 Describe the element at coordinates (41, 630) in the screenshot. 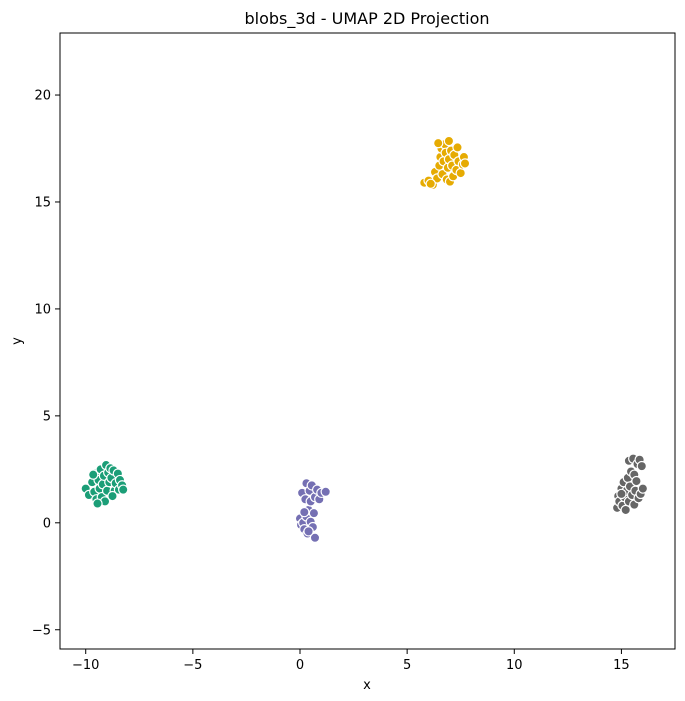

I see `y-tick-label: −5` at that location.